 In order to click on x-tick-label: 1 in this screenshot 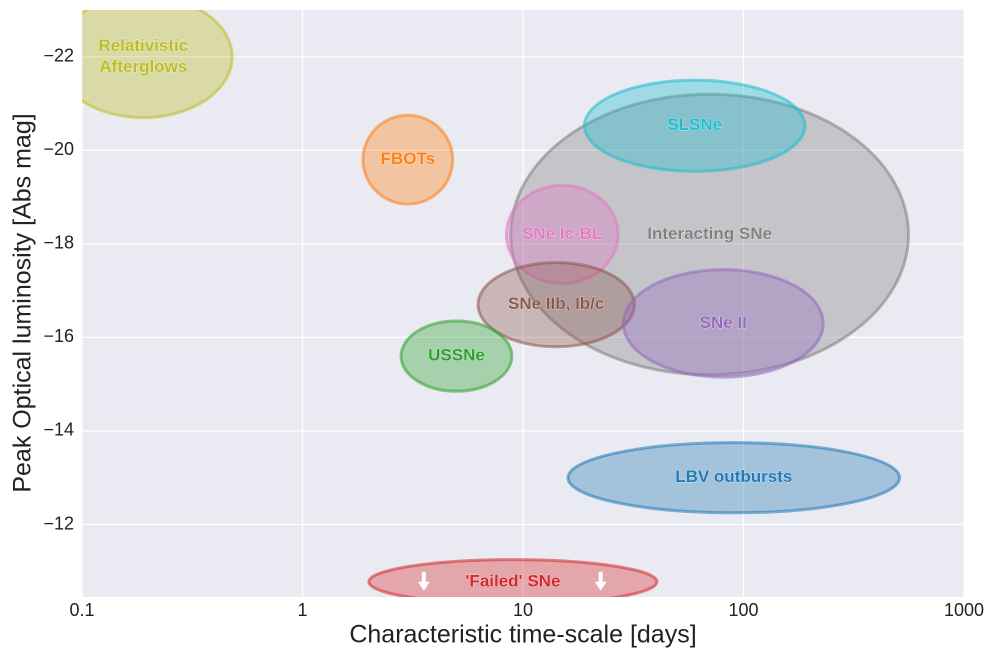, I will do `click(302, 610)`.